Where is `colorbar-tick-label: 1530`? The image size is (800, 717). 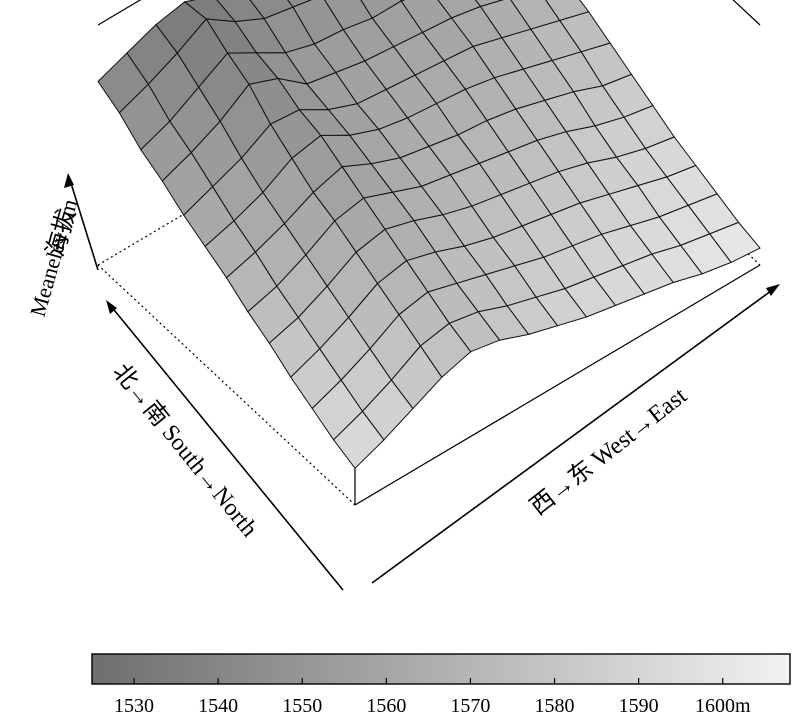 colorbar-tick-label: 1530 is located at coordinates (134, 706).